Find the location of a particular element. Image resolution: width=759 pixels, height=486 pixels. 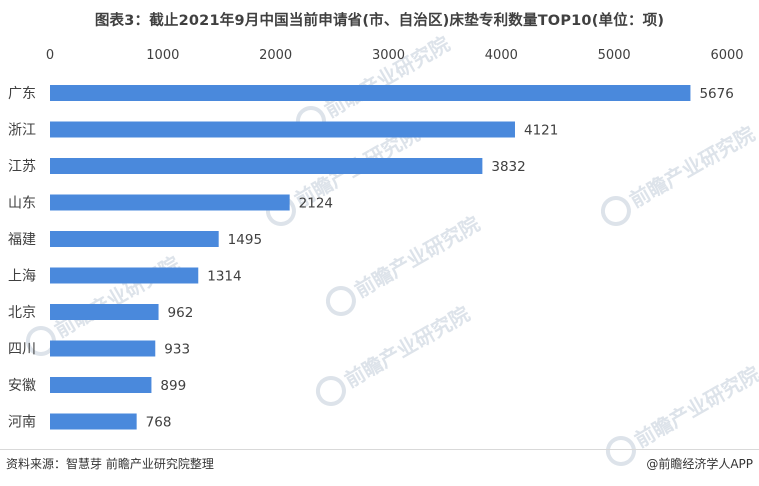

data-label: 768 is located at coordinates (159, 423).